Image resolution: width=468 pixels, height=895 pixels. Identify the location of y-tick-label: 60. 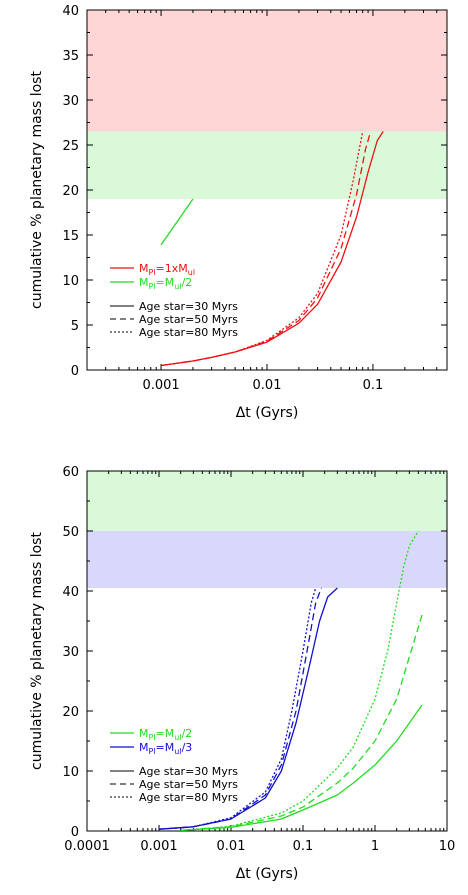
(70, 472).